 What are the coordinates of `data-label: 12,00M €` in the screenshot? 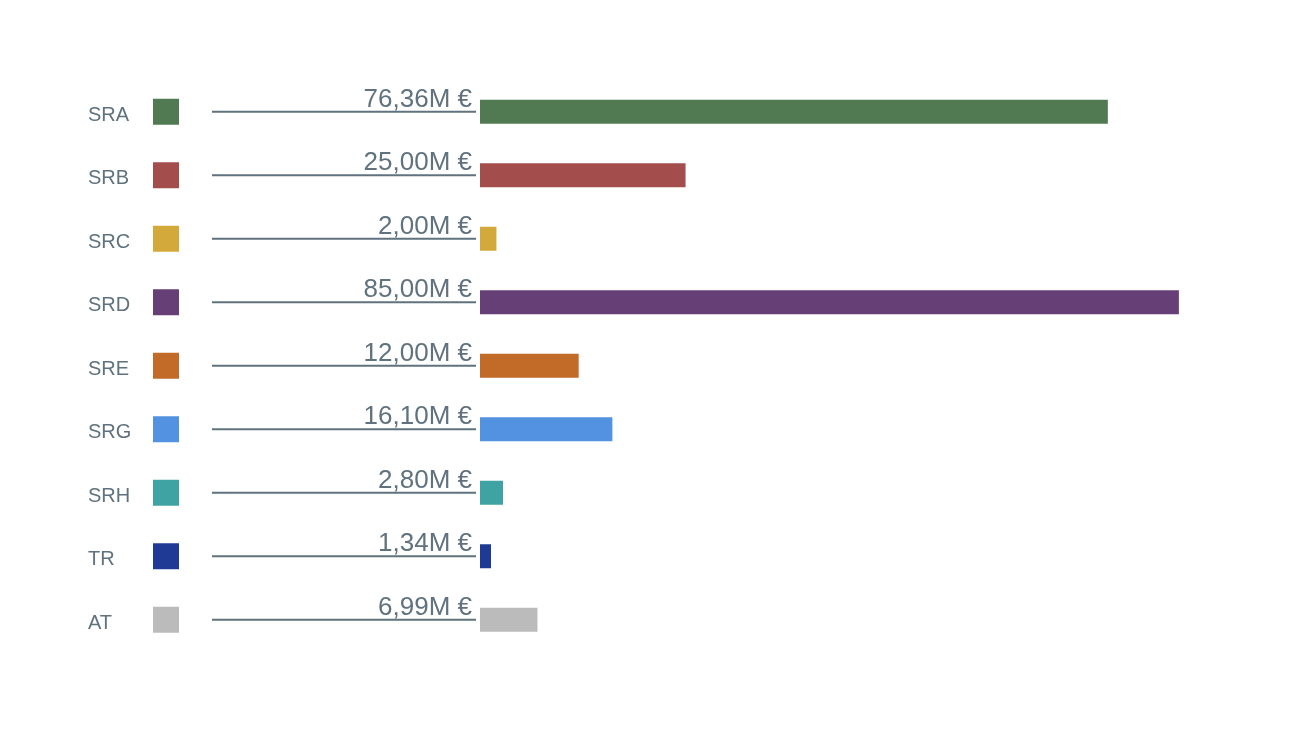 It's located at (418, 351).